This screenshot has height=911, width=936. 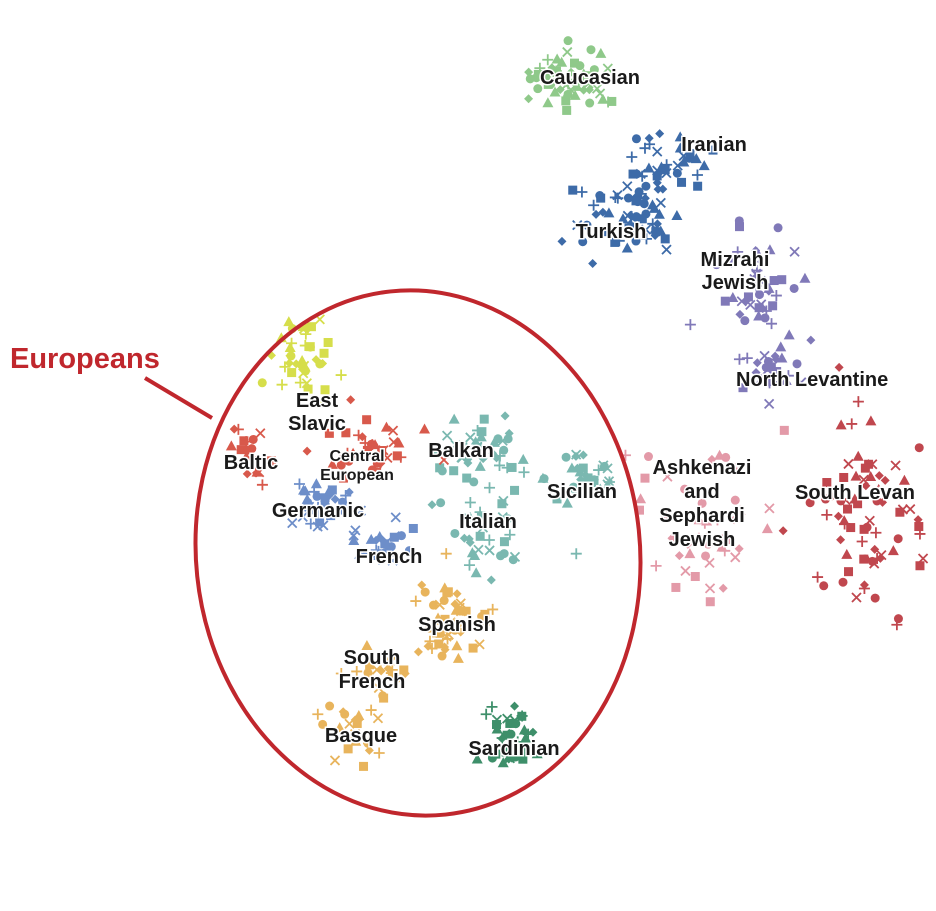 I want to click on label-iranian: Iranian, so click(x=714, y=145).